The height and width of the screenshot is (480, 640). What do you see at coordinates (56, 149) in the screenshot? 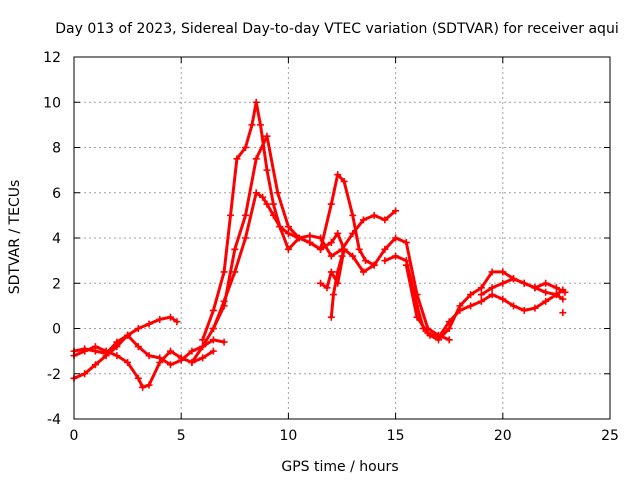
I see `y-tick-label: 8` at bounding box center [56, 149].